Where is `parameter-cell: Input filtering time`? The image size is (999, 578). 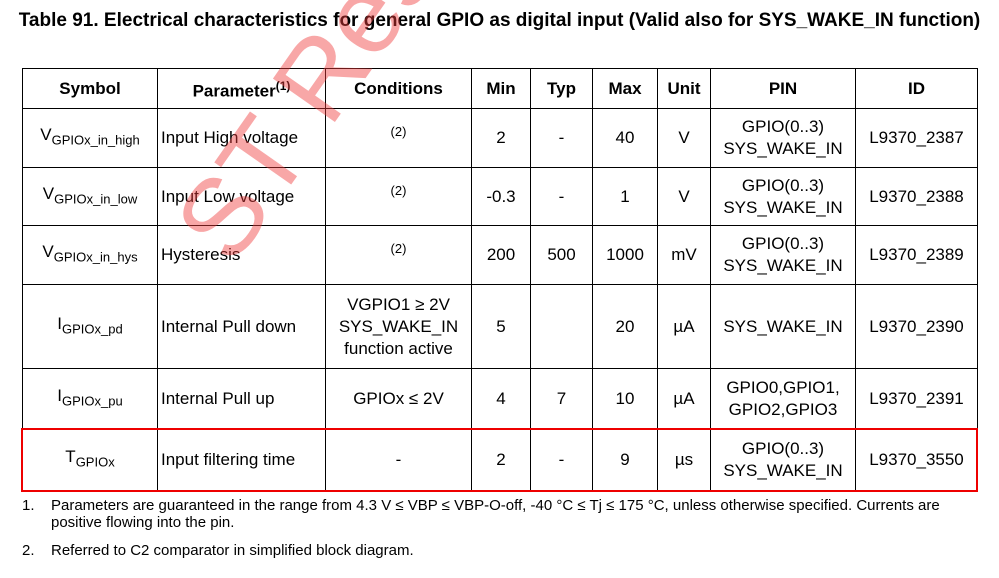 parameter-cell: Input filtering time is located at coordinates (241, 459).